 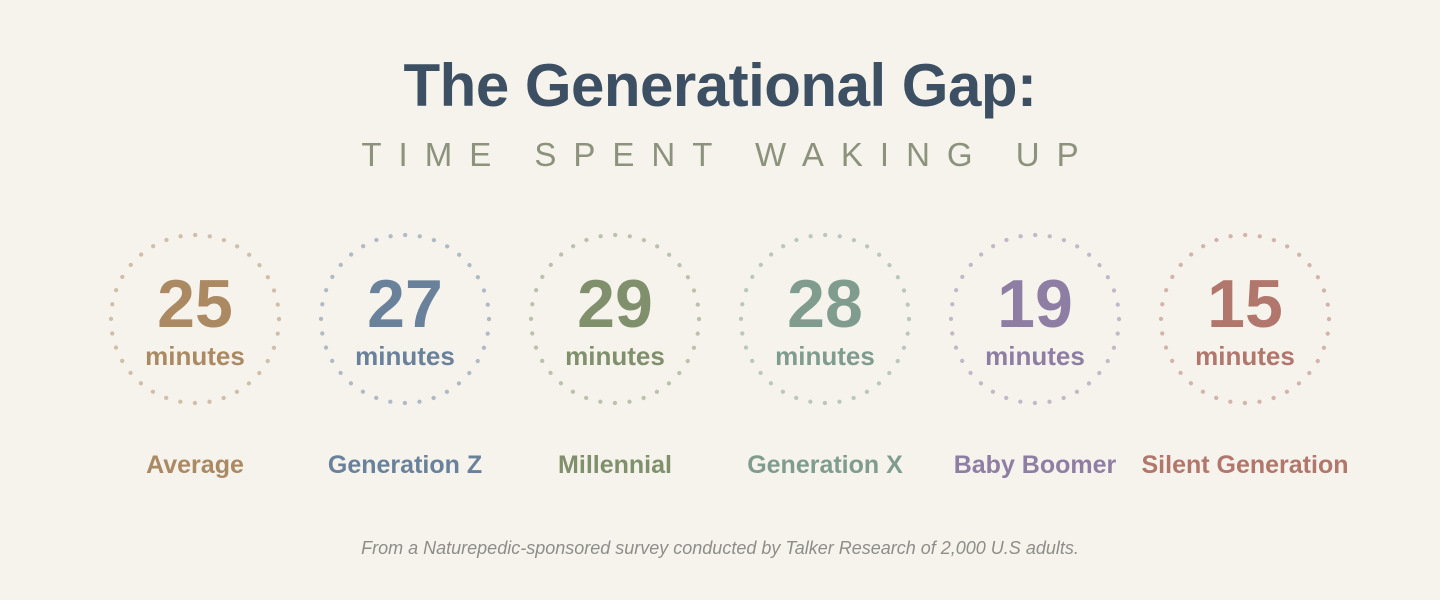 I want to click on stat-circle: 19 minutes, so click(x=1035, y=319).